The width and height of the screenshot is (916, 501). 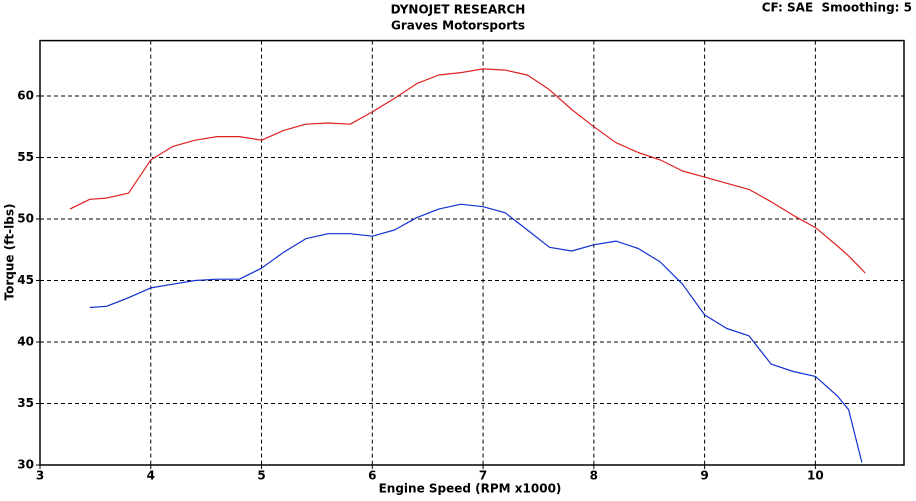 I want to click on y-tick-label: 35, so click(x=25, y=403).